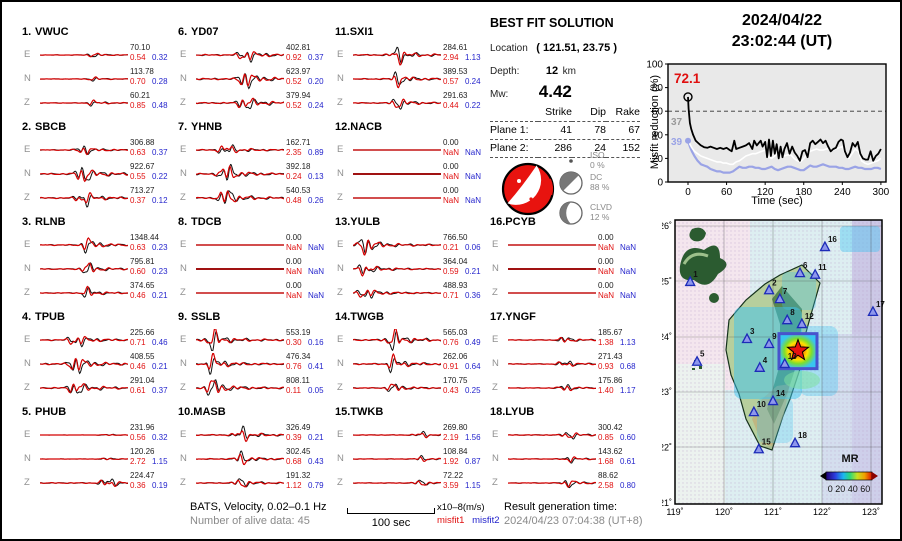 Image resolution: width=902 pixels, height=541 pixels. Describe the element at coordinates (138, 57) in the screenshot. I see `misfit1-value: 0.54` at that location.